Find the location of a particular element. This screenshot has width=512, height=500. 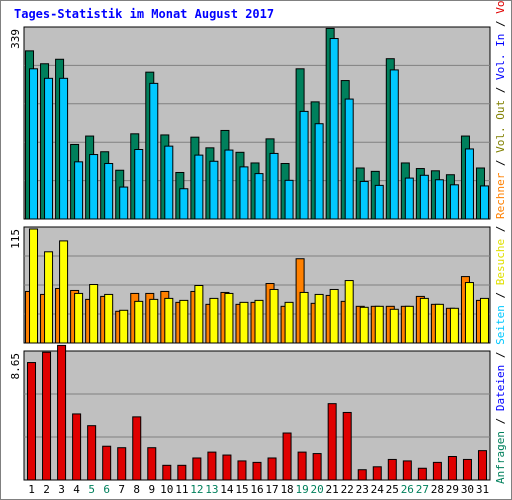

legend-entry: Volumen is located at coordinates (500, 7).